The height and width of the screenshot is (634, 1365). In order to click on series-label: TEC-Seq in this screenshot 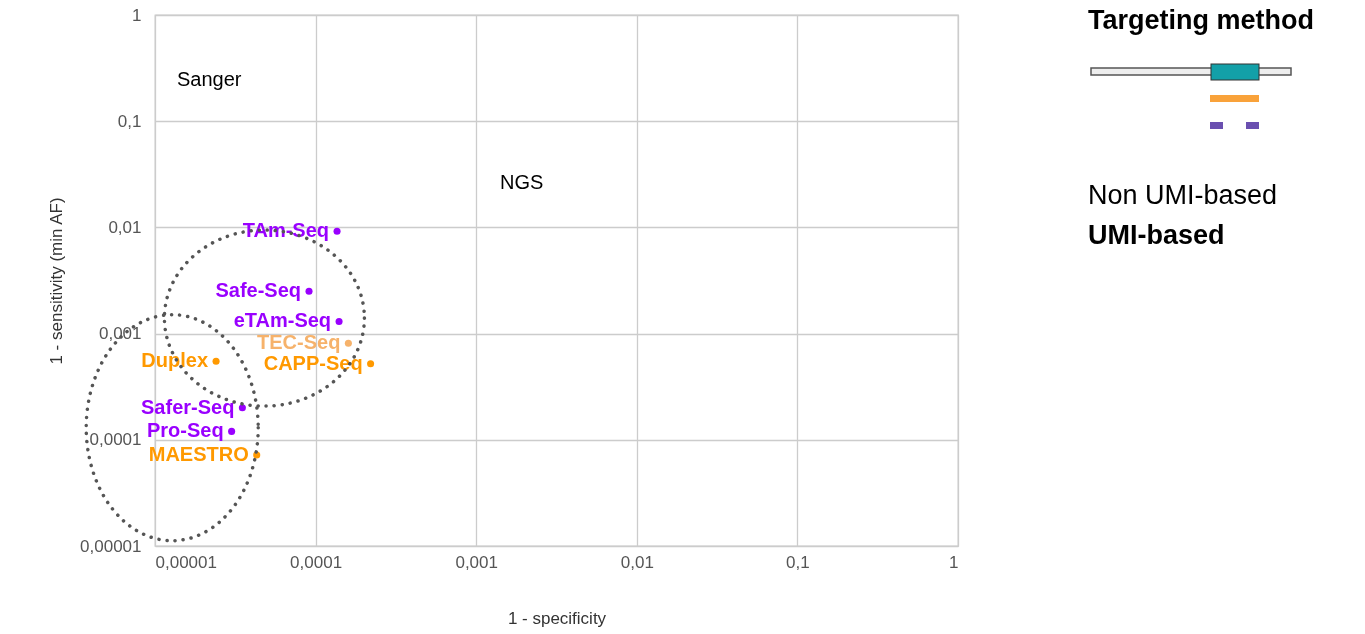, I will do `click(299, 342)`.